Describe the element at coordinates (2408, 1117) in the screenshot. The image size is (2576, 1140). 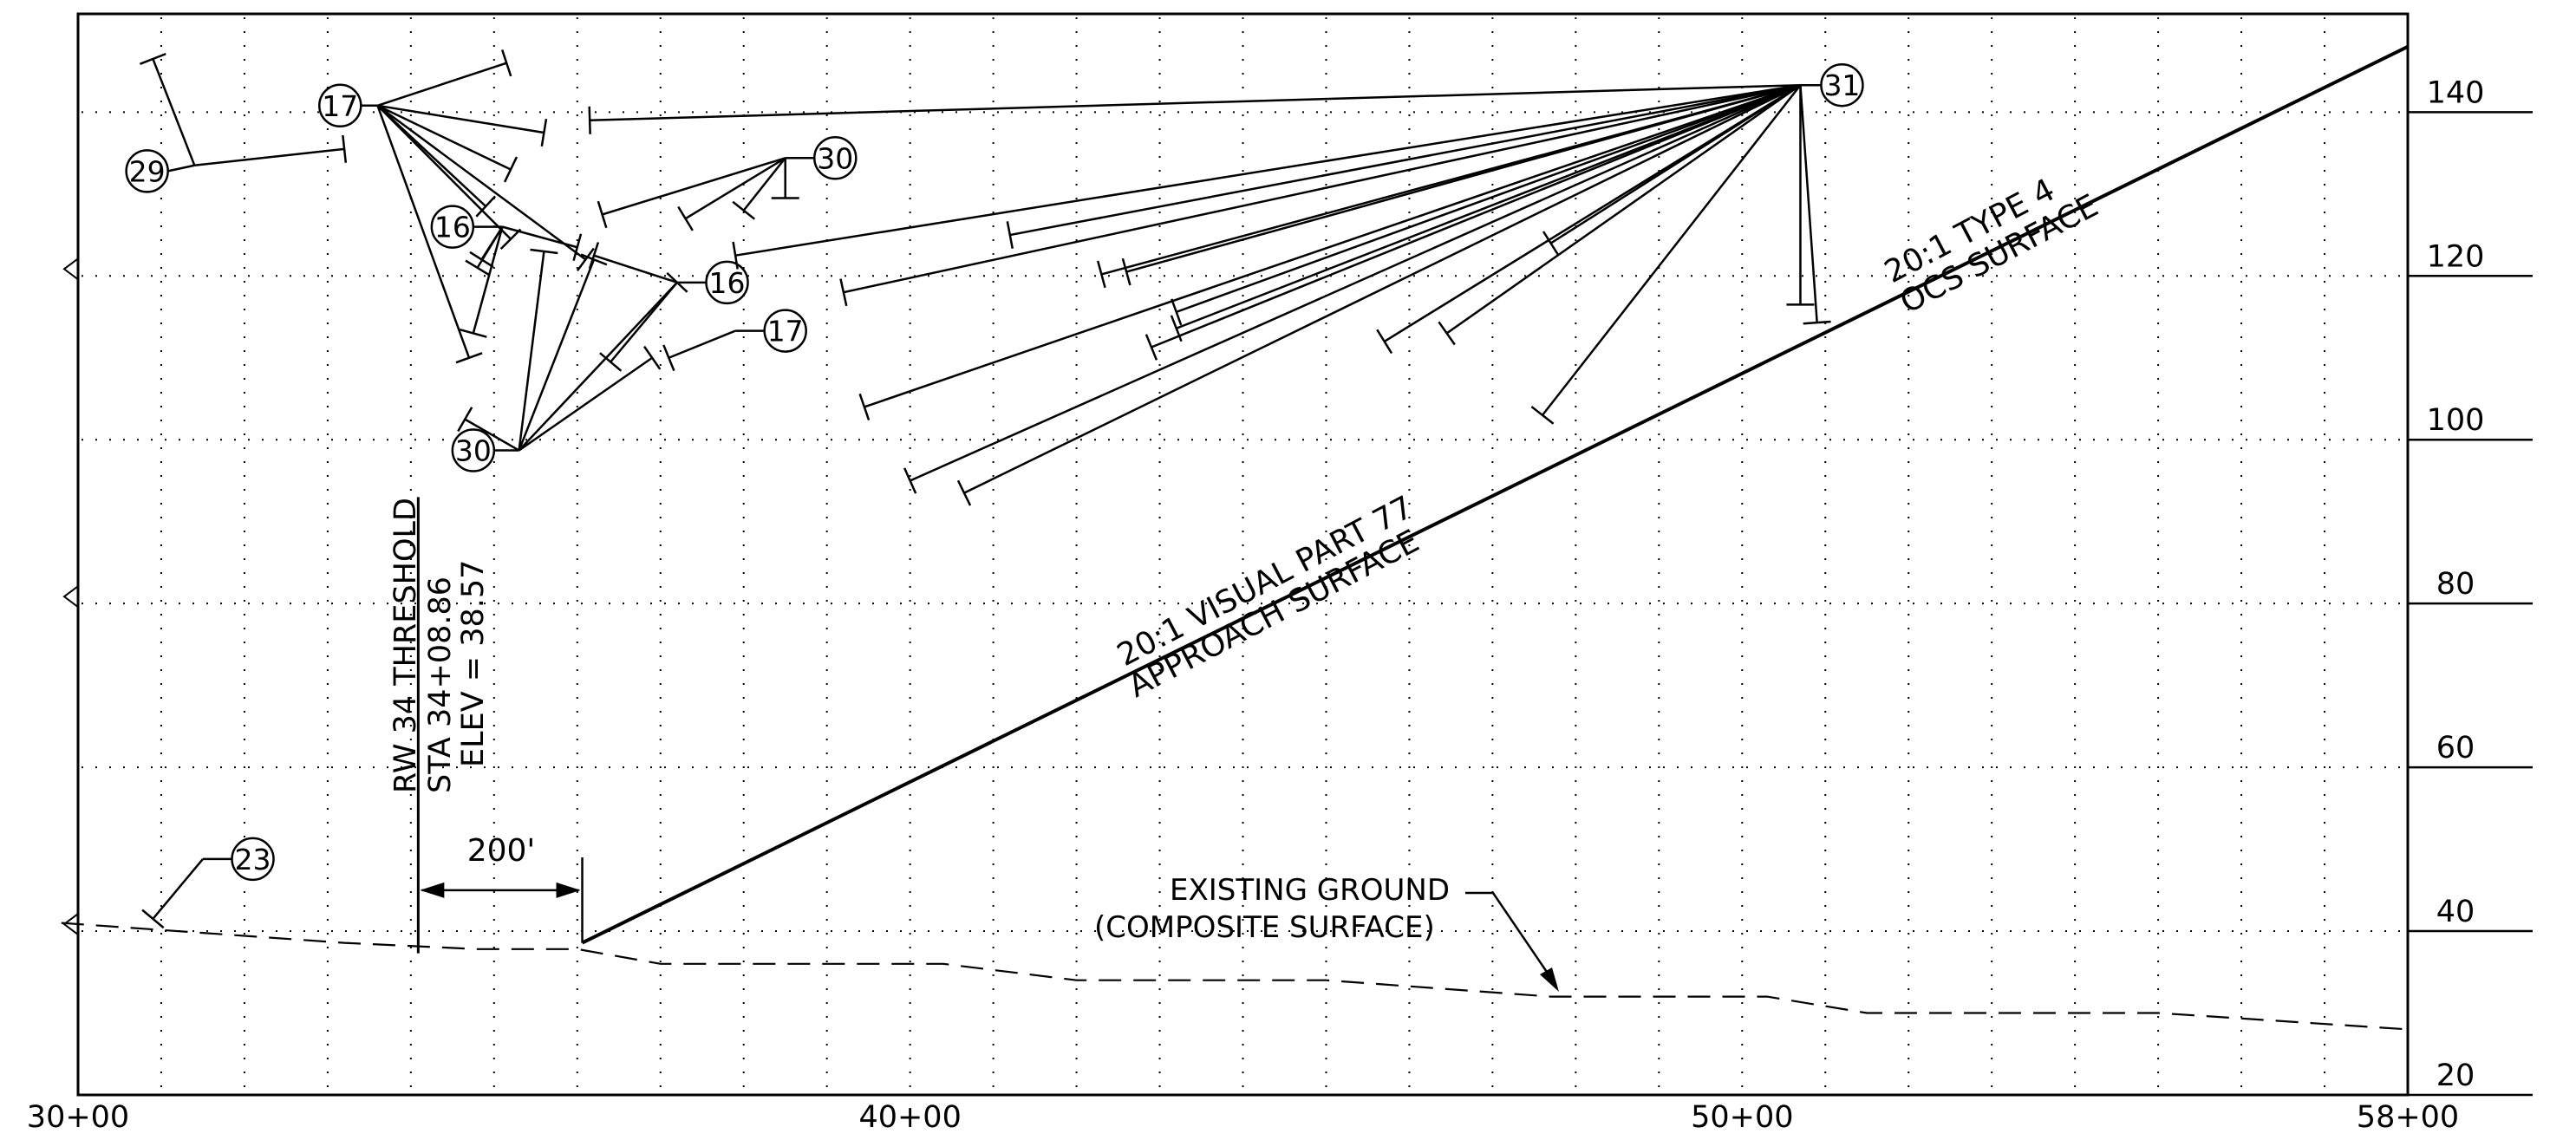
I see `station-tick-label: 58+00` at that location.